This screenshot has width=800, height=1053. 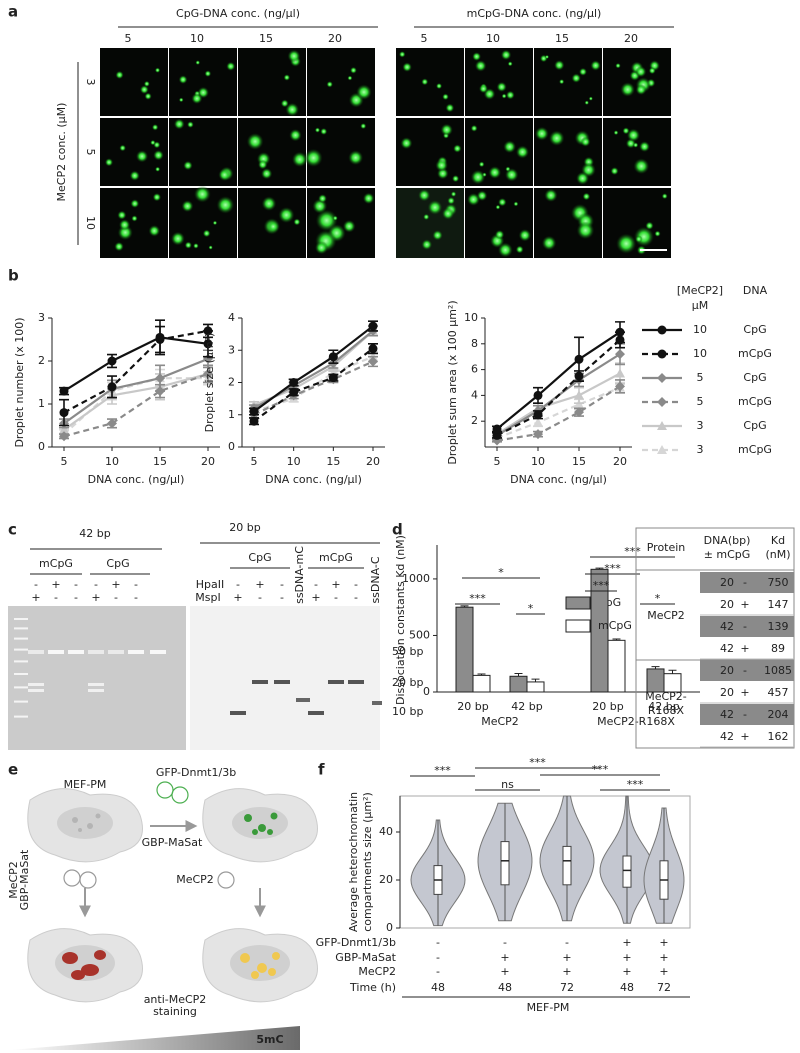 I want to click on table-cell: 162, so click(x=778, y=736).